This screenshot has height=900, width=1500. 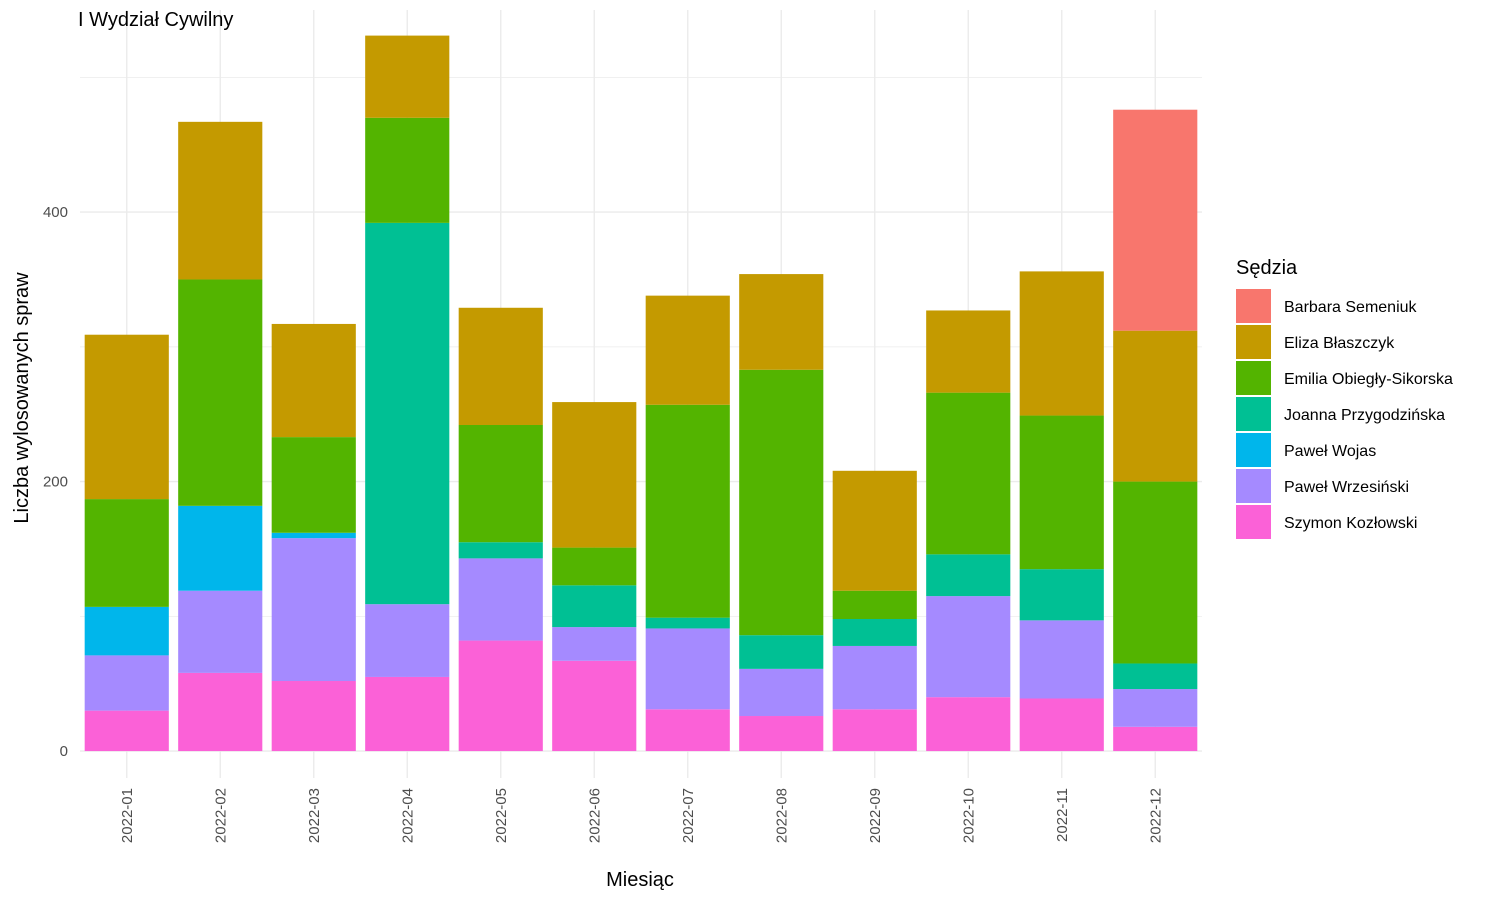 What do you see at coordinates (1061, 725) in the screenshot?
I see `bar-segment: Szymon Kozłowski 2022-11: 39` at bounding box center [1061, 725].